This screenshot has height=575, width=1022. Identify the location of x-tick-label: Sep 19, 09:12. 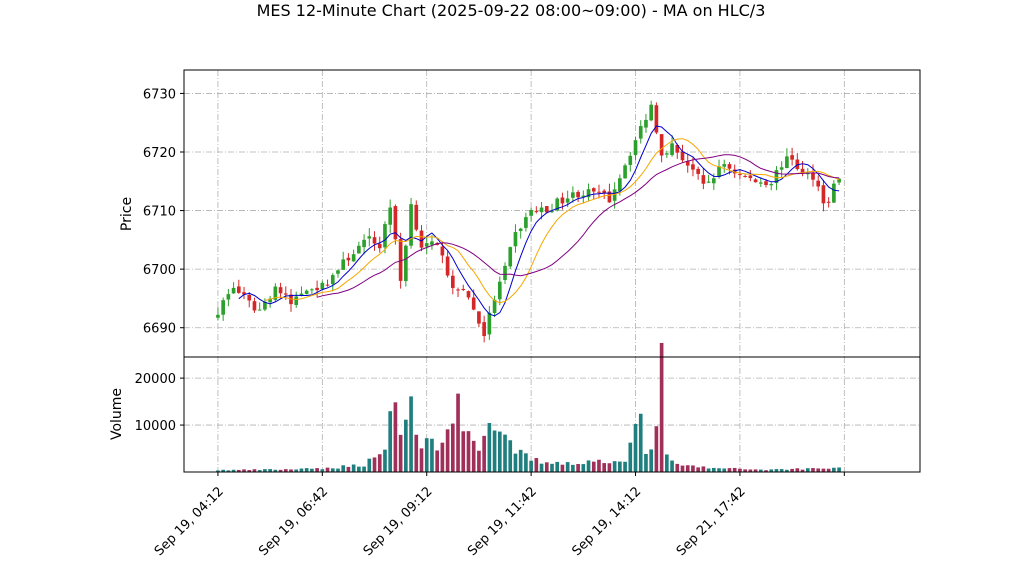
(398, 521).